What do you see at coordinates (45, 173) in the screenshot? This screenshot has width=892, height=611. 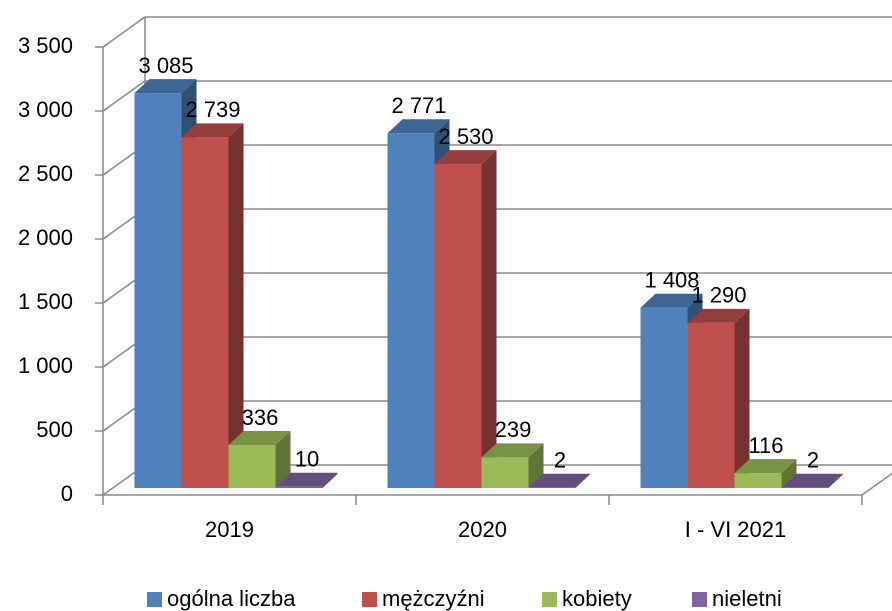 I see `y-tick-label: 2 500` at bounding box center [45, 173].